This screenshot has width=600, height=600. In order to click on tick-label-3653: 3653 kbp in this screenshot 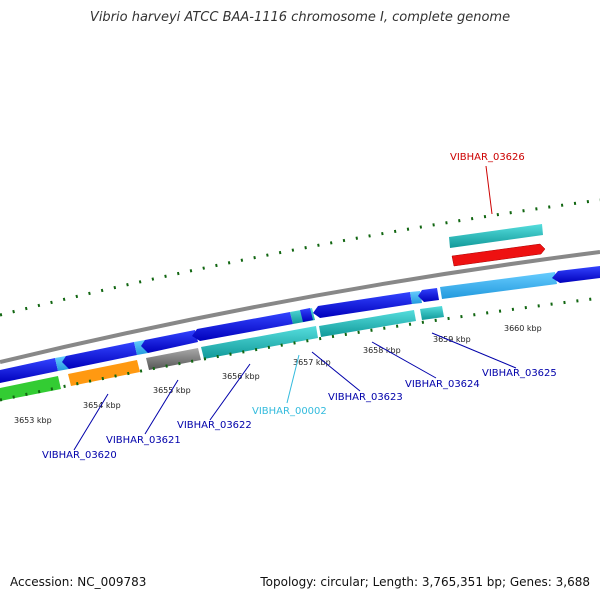, I will do `click(33, 420)`.